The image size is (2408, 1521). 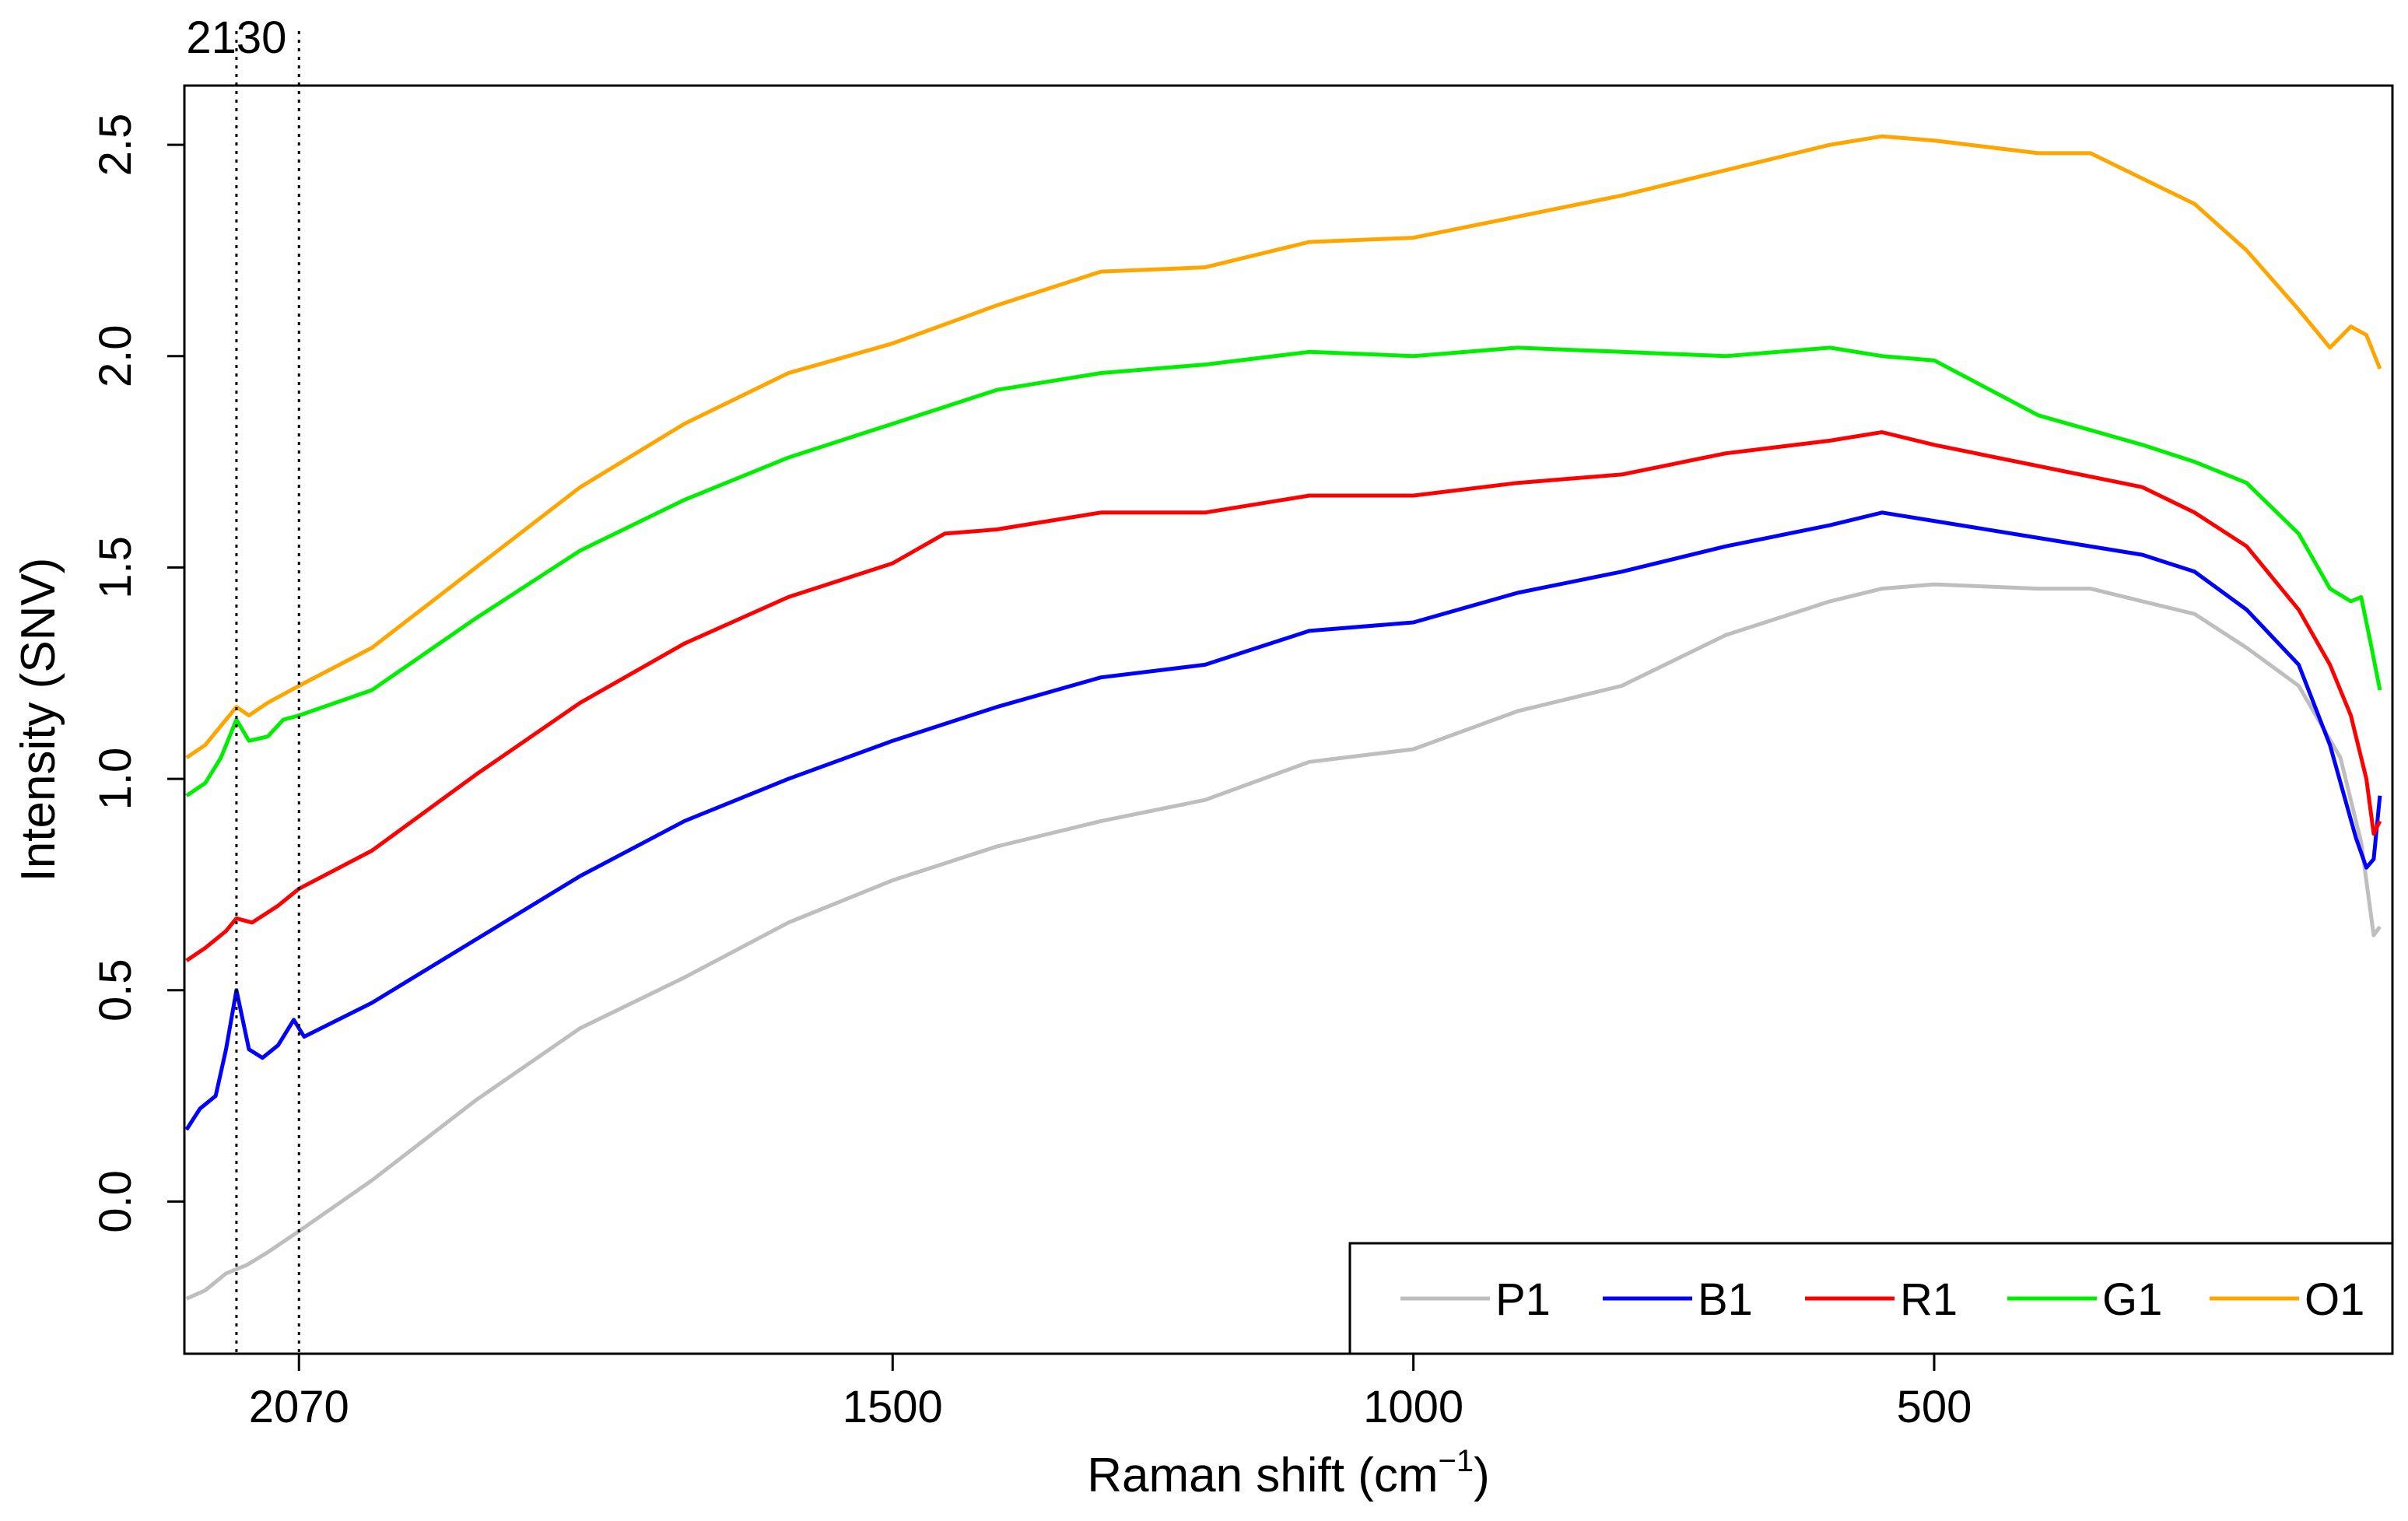 What do you see at coordinates (1929, 1299) in the screenshot?
I see `legend-label-r1: R1` at bounding box center [1929, 1299].